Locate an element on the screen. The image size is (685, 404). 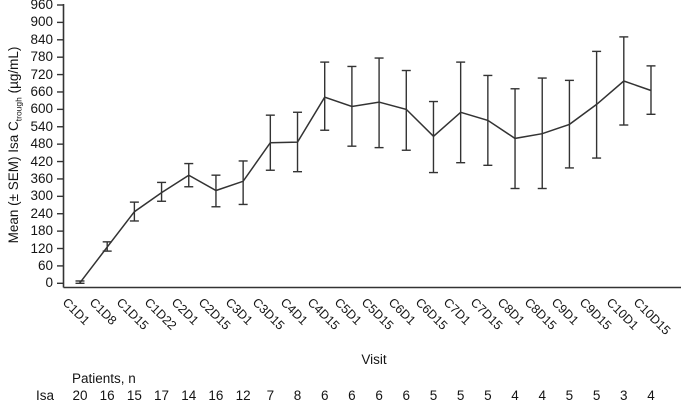
y-tick-label: 240 is located at coordinates (41, 213).